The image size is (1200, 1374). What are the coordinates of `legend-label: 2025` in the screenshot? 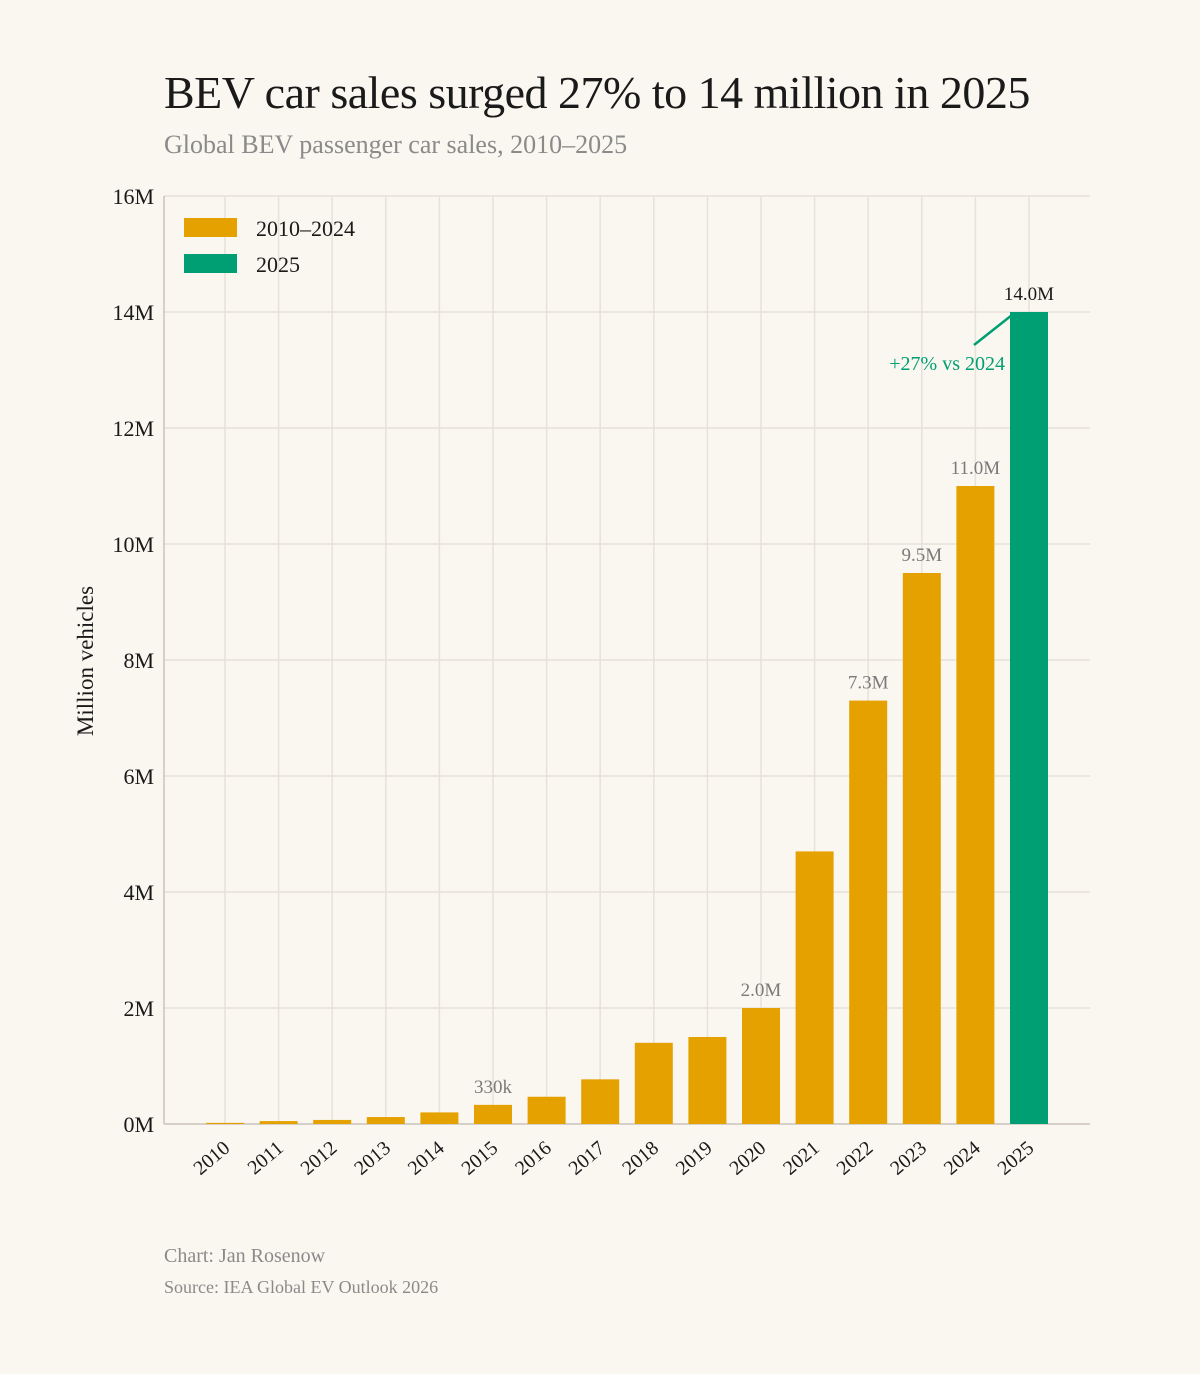 It's located at (278, 264).